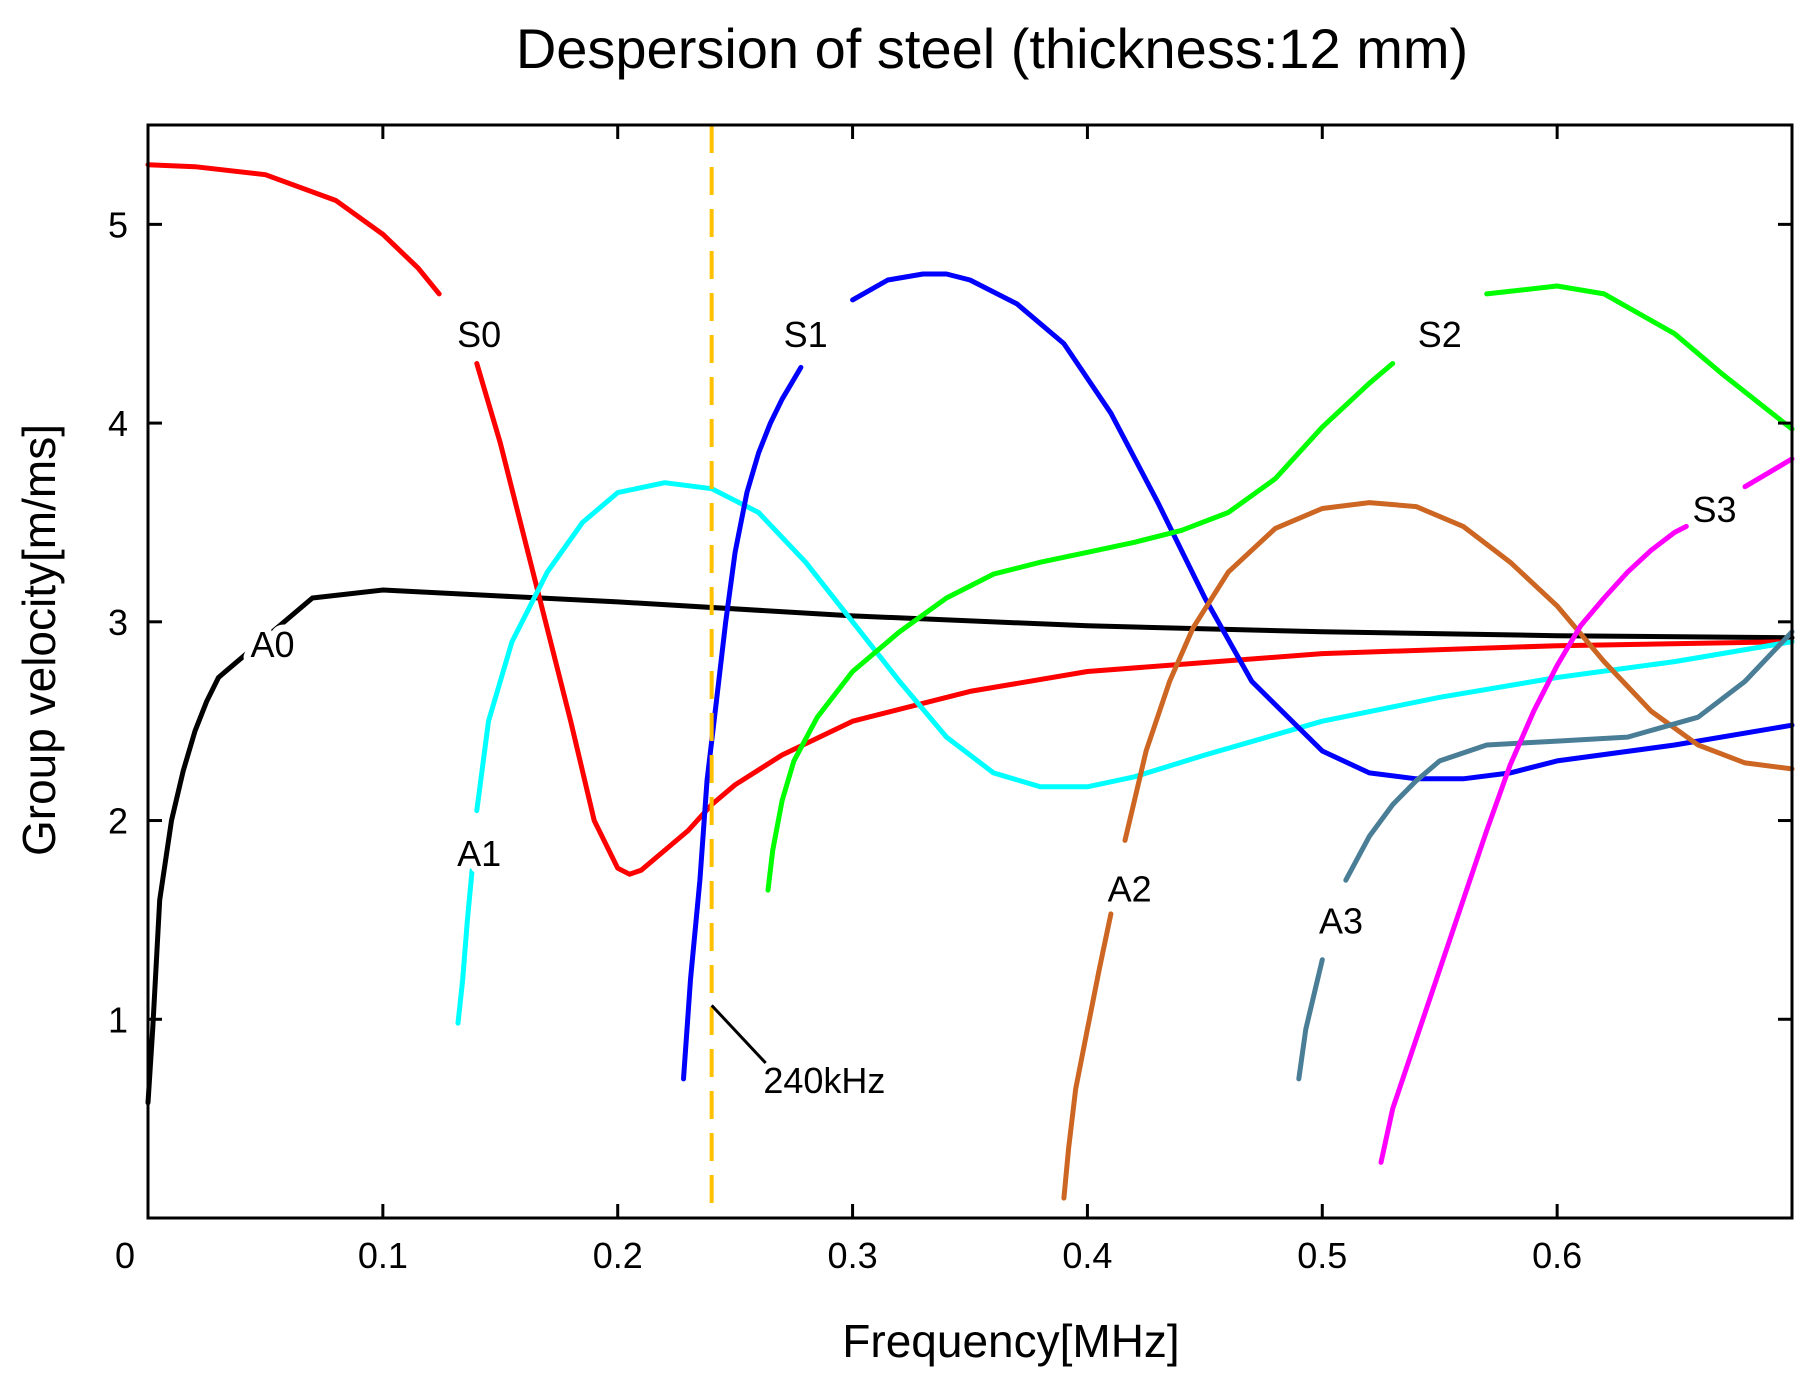 This screenshot has height=1382, width=1808. Describe the element at coordinates (118, 1019) in the screenshot. I see `y-tick-label: 1` at that location.